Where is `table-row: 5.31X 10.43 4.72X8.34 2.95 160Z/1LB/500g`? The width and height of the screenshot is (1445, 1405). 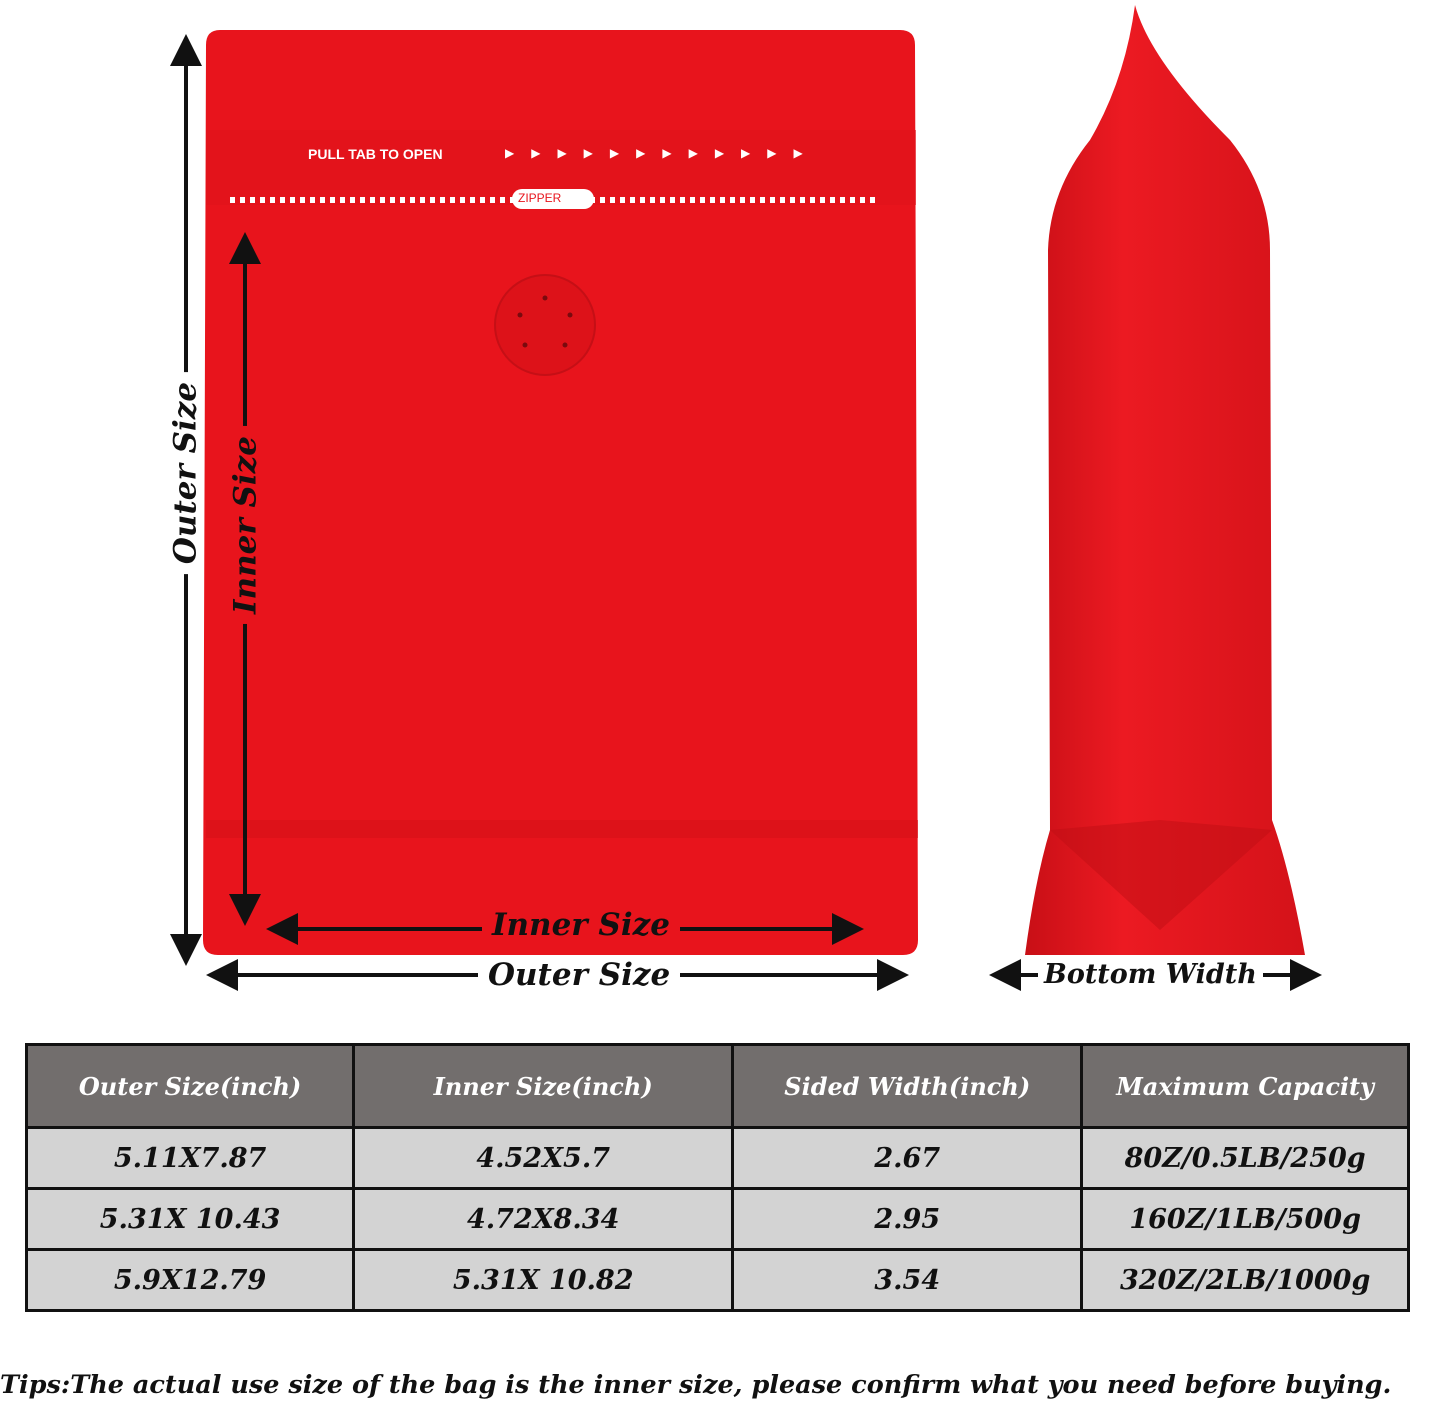 table-row: 5.31X 10.43 4.72X8.34 2.95 160Z/1LB/500g is located at coordinates (717, 1219).